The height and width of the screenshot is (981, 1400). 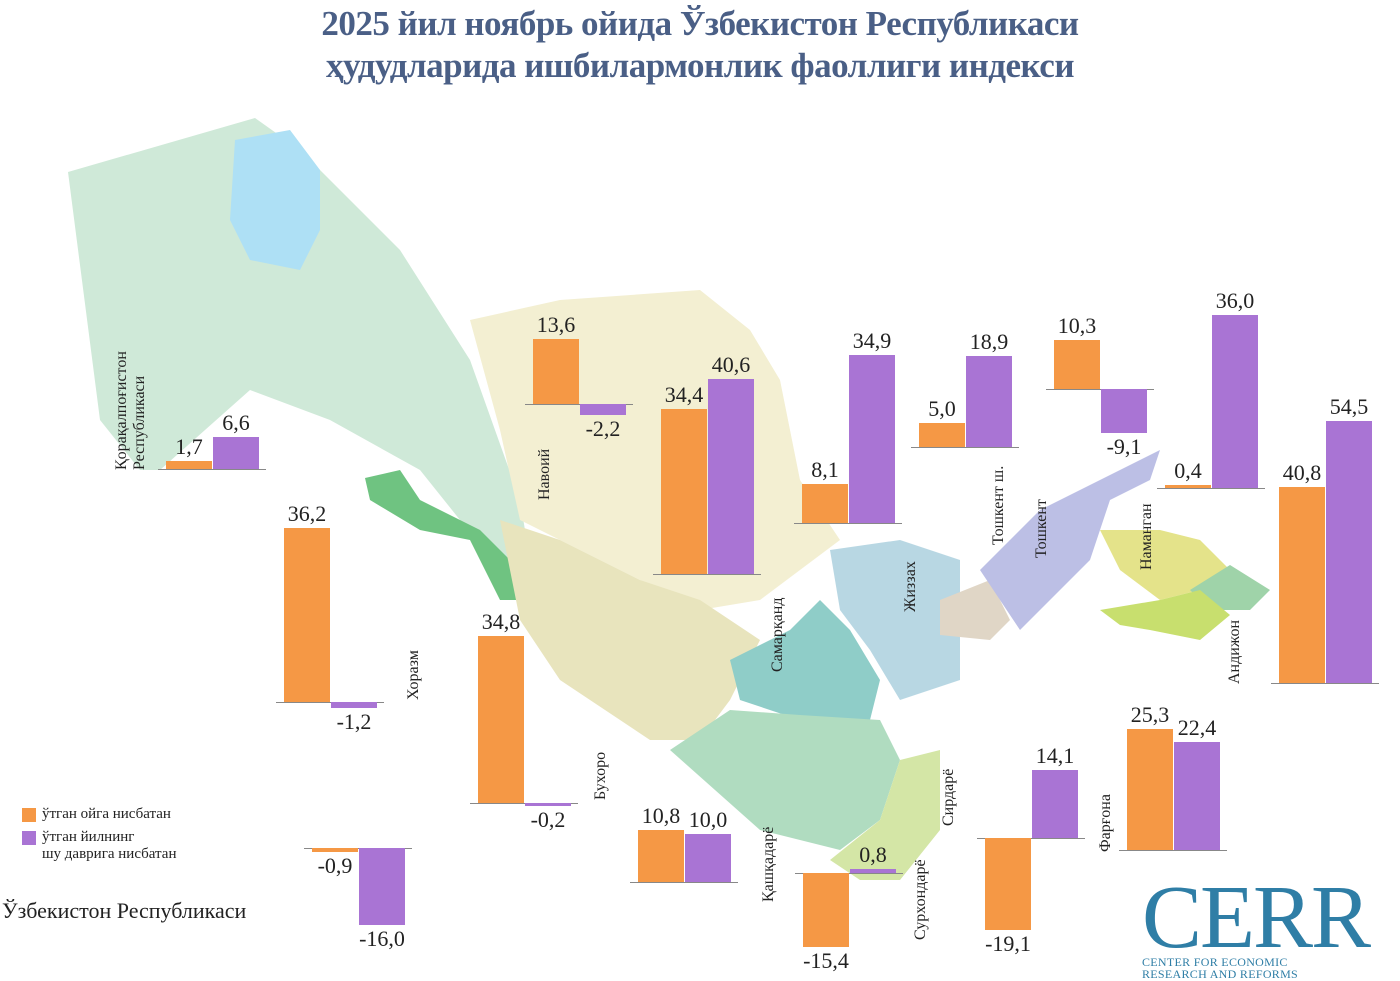 What do you see at coordinates (603, 428) in the screenshot?
I see `value-label: -2,2` at bounding box center [603, 428].